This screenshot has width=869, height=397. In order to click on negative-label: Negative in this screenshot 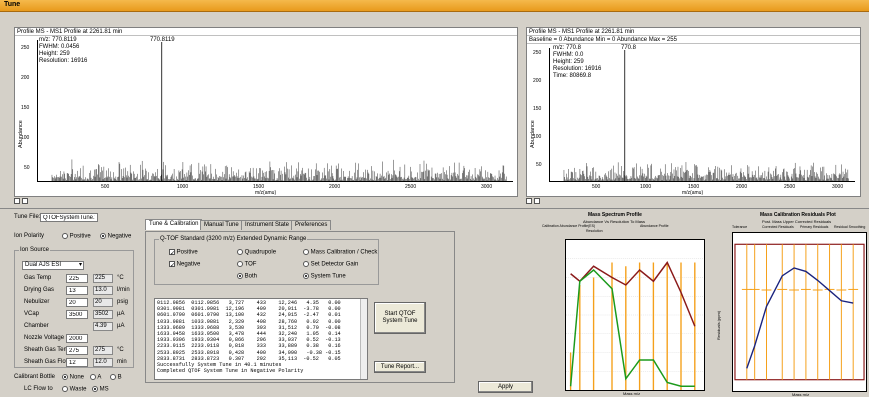, I will do `click(119, 236)`.